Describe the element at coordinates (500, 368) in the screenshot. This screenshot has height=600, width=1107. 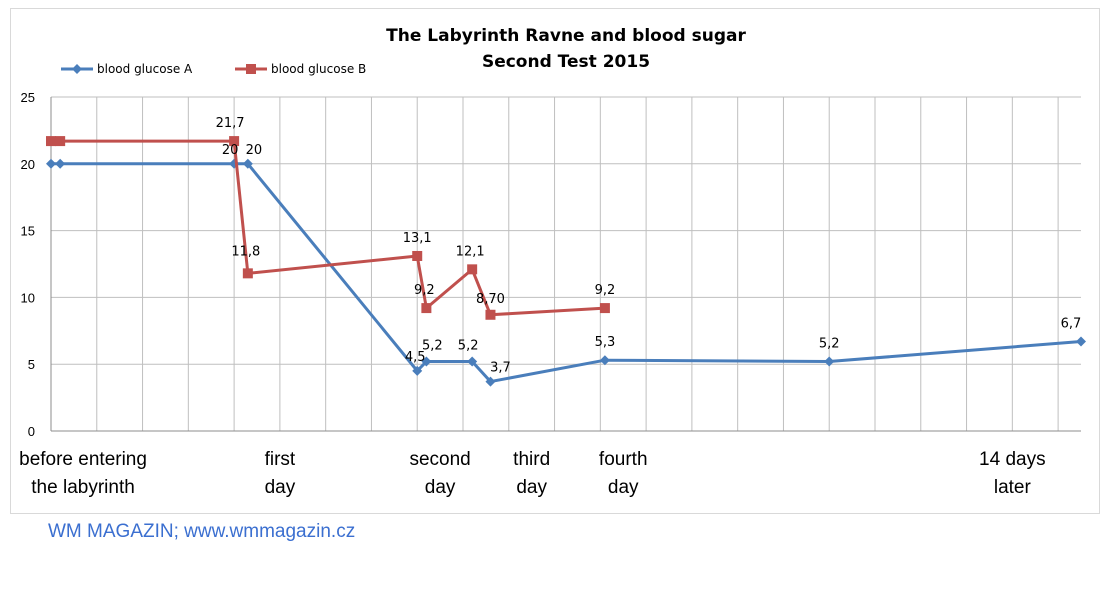
I see `data-label: 3,7` at that location.